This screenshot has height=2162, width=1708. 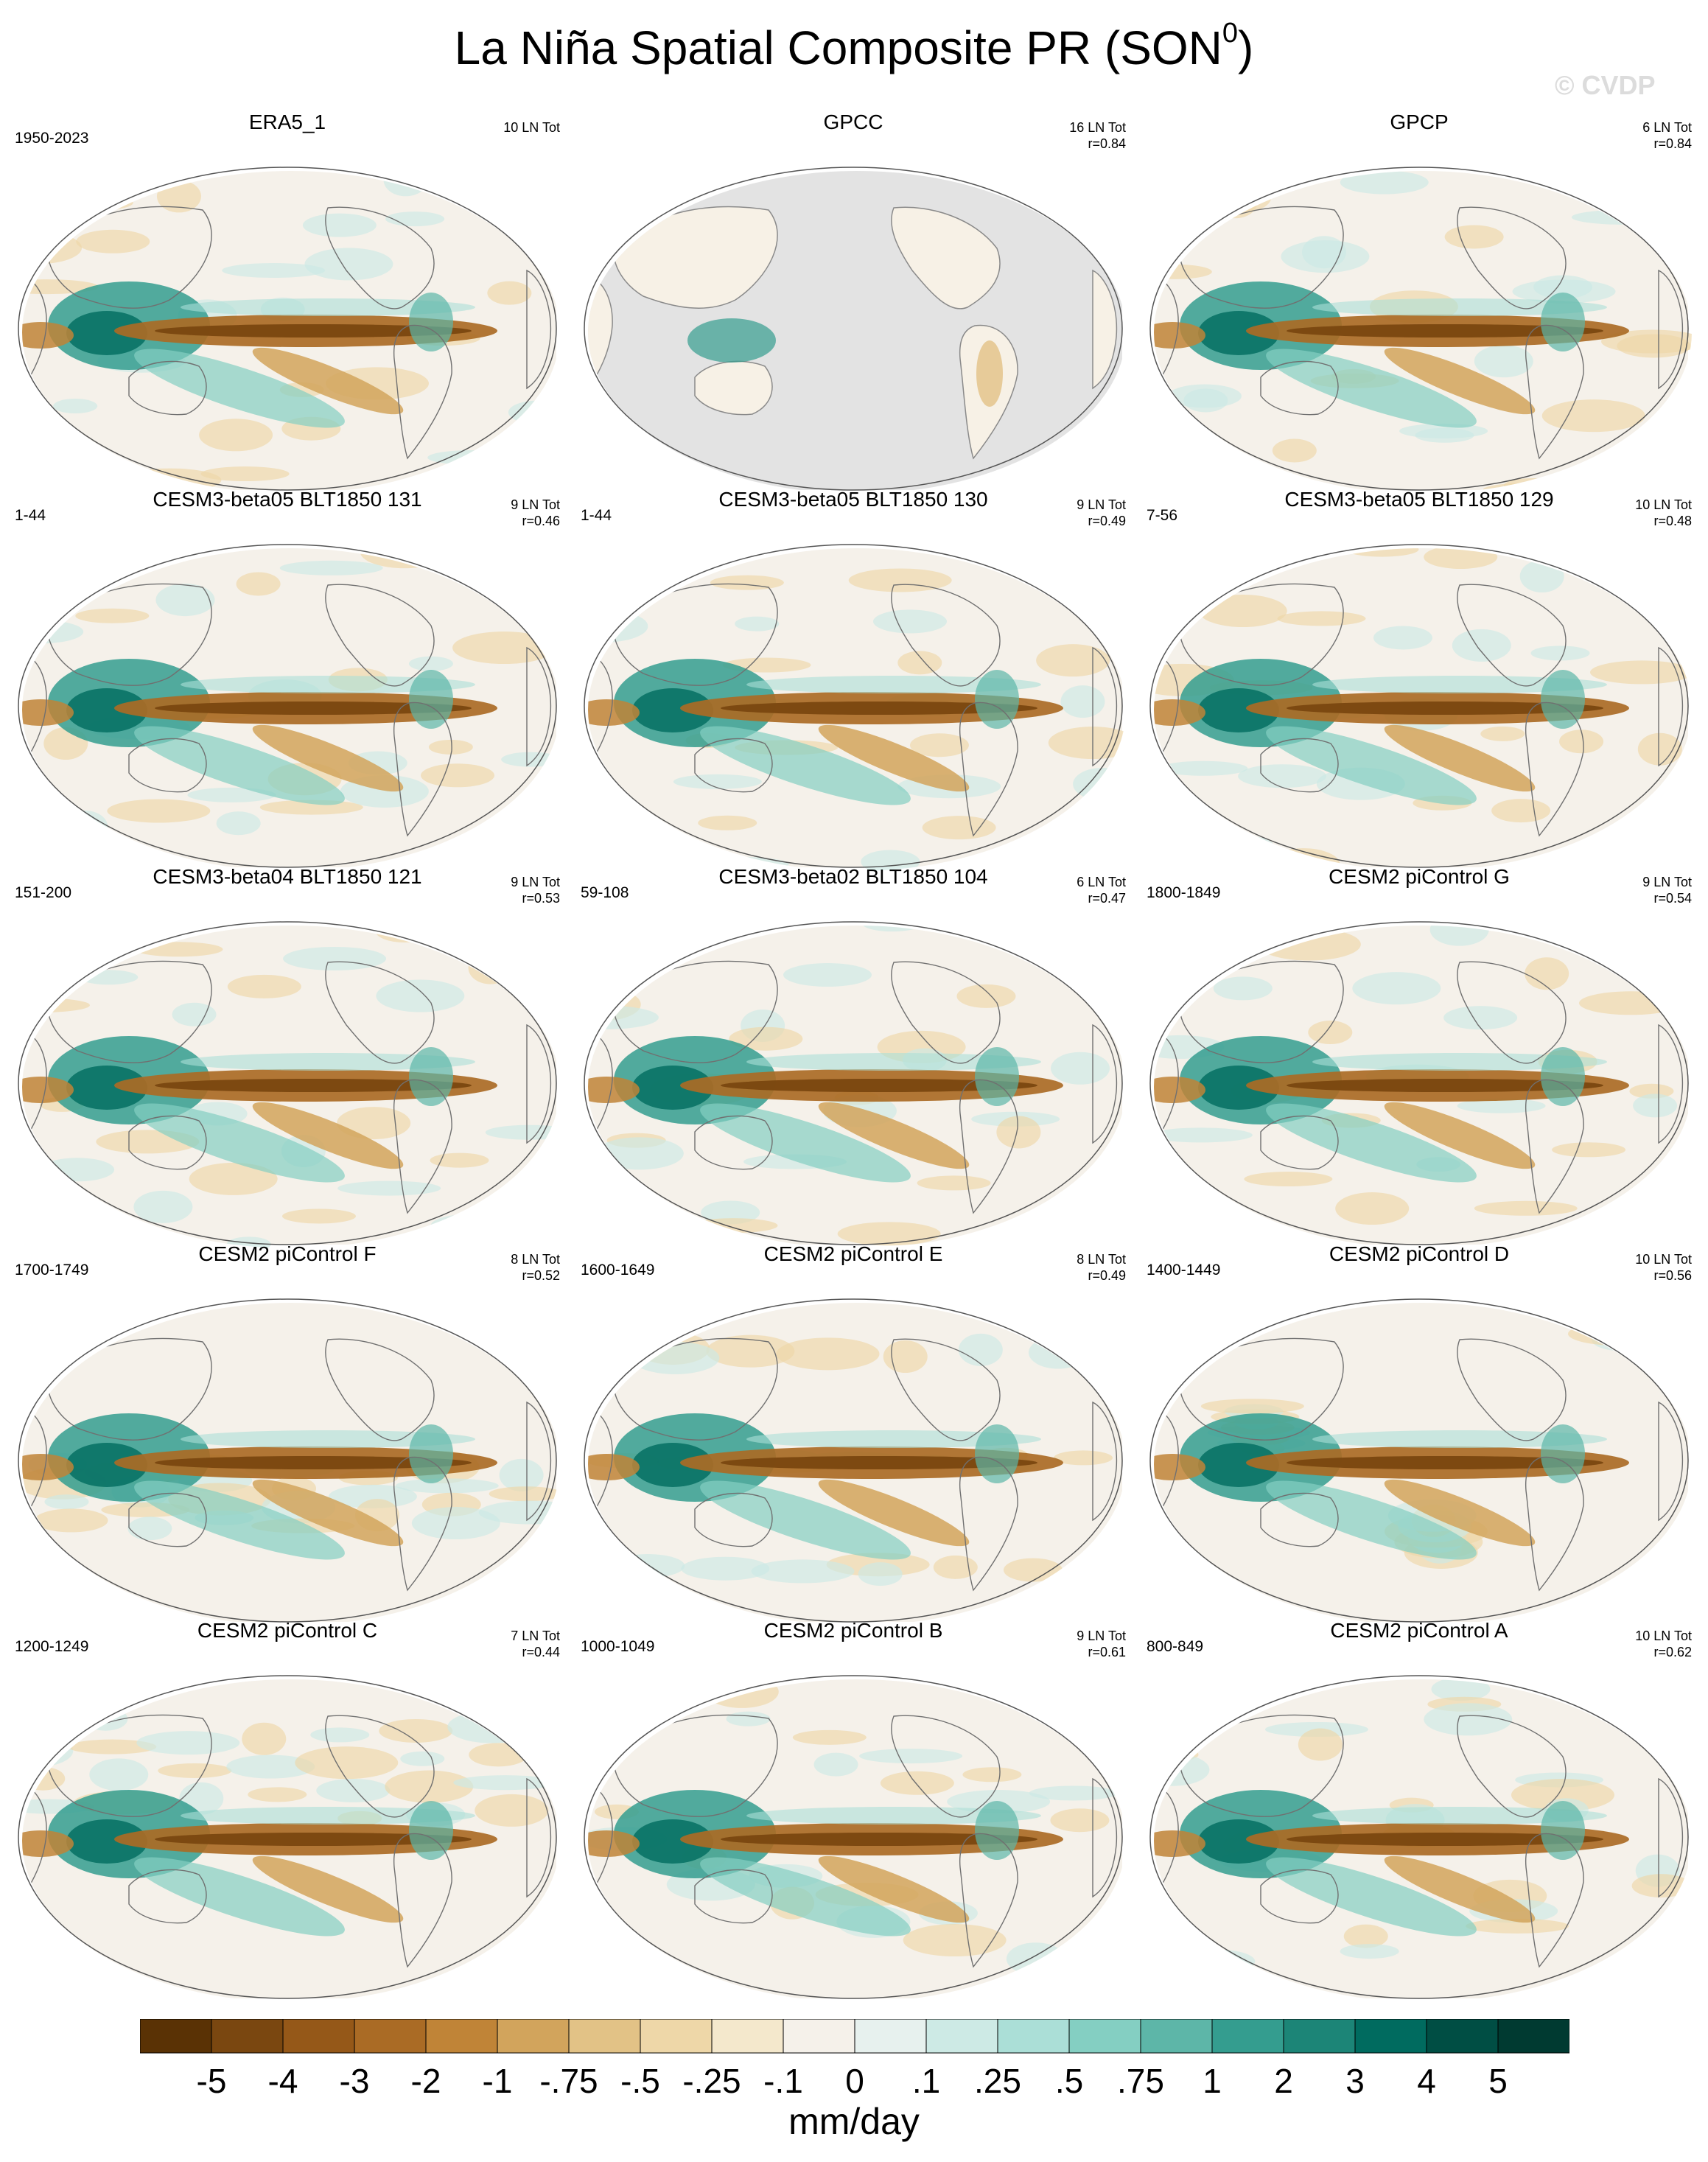 What do you see at coordinates (1212, 2081) in the screenshot?
I see `colorbar-tick-label: 1` at bounding box center [1212, 2081].